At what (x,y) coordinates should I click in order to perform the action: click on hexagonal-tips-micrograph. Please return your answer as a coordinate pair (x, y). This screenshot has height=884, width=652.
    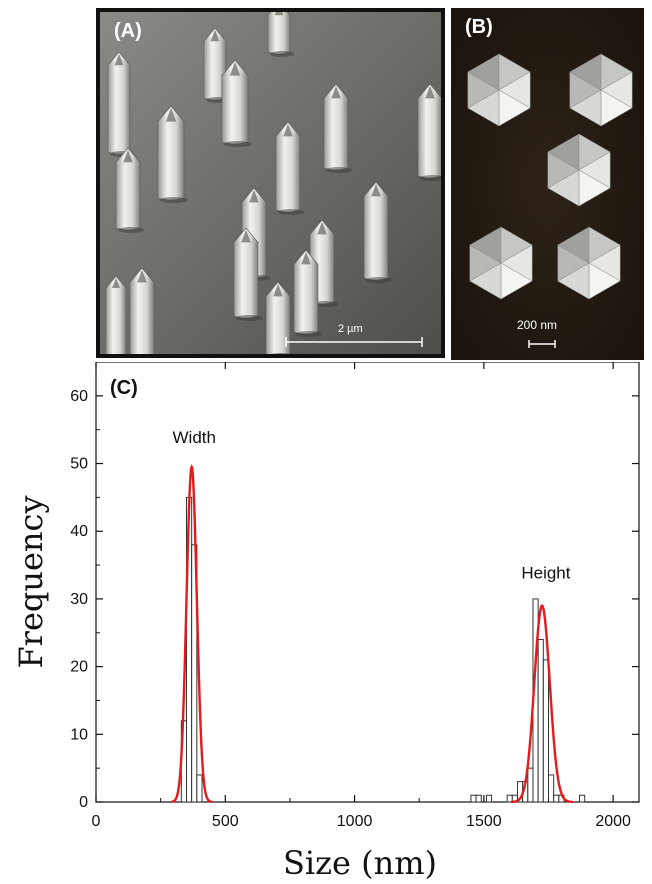
    Looking at the image, I should click on (547, 184).